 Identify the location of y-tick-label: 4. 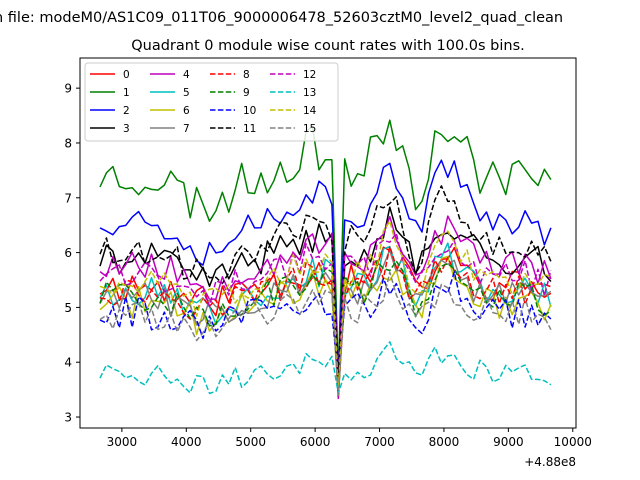
(68, 363).